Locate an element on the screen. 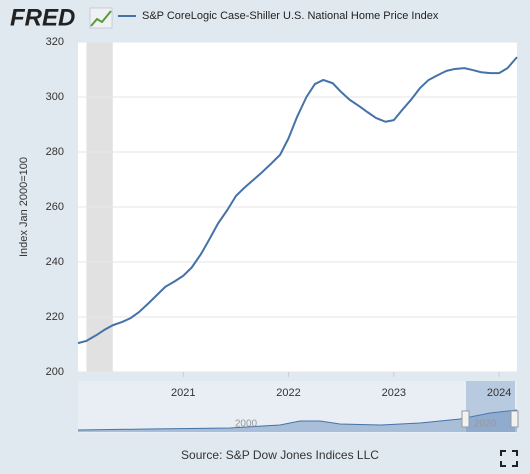 The height and width of the screenshot is (474, 530). logo-icon is located at coordinates (101, 18).